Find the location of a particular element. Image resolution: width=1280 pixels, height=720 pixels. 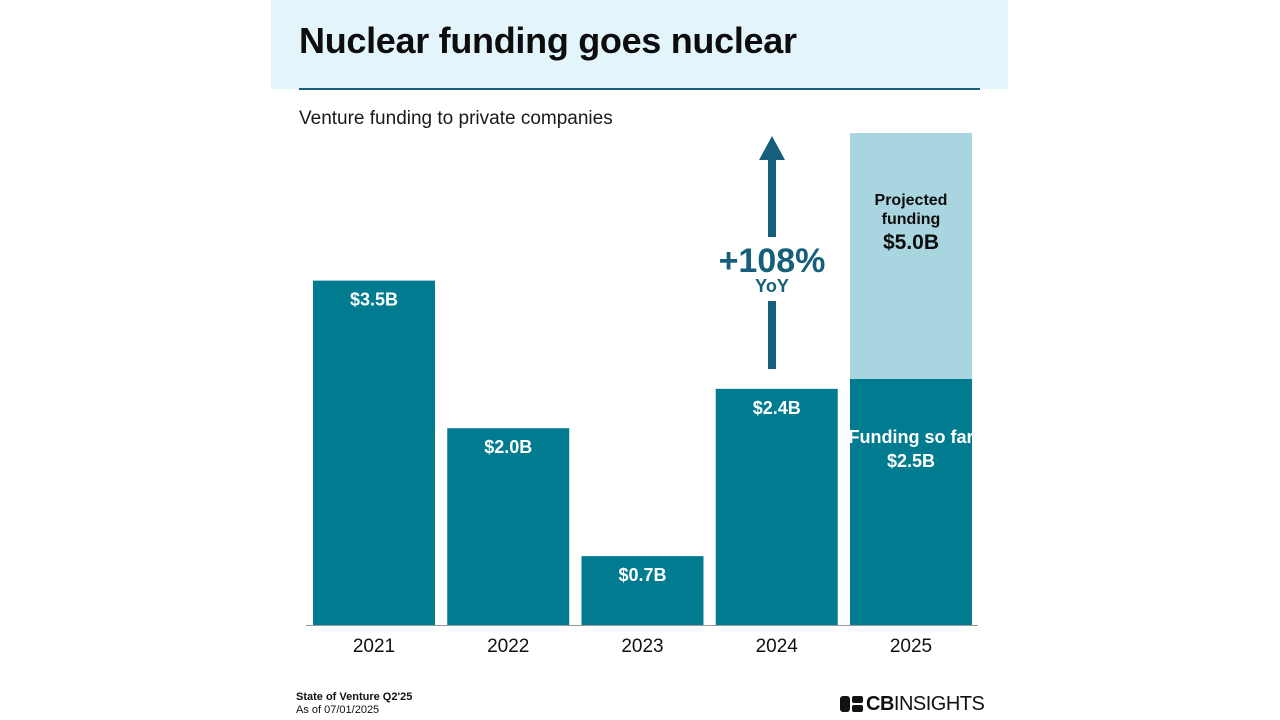

bar-2025 is located at coordinates (911, 502).